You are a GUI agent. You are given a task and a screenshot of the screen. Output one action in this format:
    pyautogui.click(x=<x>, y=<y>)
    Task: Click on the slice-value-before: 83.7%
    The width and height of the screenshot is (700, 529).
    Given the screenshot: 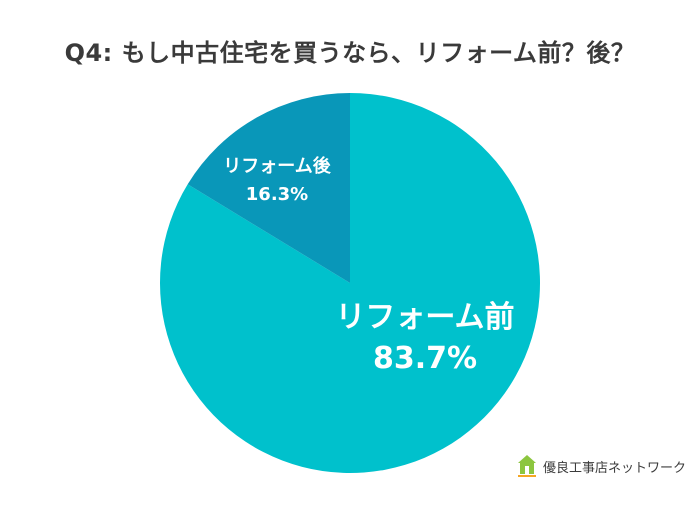 What is the action you would take?
    pyautogui.click(x=425, y=358)
    